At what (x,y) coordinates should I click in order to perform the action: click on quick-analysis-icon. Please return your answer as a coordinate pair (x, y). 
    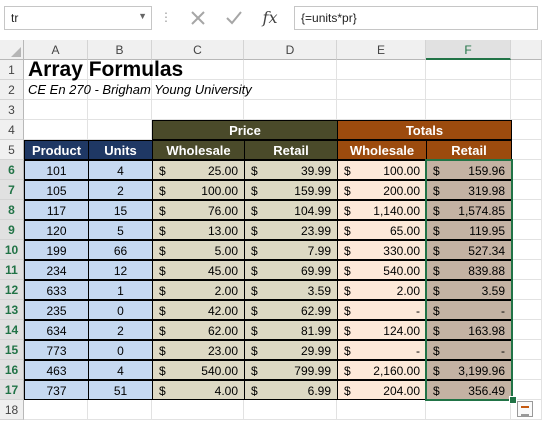
    Looking at the image, I should click on (525, 409).